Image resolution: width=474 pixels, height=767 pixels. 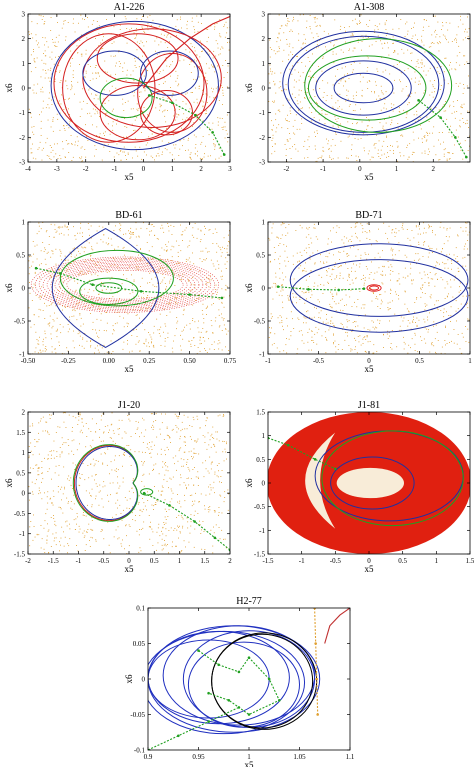 I want to click on y-tick-label: -1, so click(x=22, y=355).